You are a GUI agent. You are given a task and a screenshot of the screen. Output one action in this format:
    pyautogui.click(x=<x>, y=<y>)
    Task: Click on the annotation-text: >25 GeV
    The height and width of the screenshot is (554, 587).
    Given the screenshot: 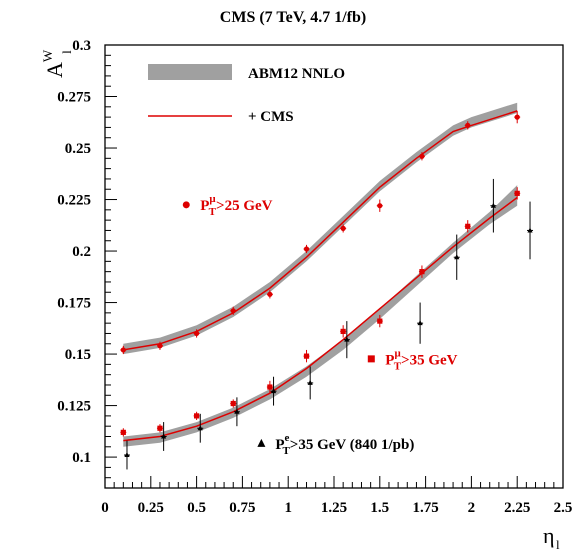 What is the action you would take?
    pyautogui.click(x=244, y=206)
    